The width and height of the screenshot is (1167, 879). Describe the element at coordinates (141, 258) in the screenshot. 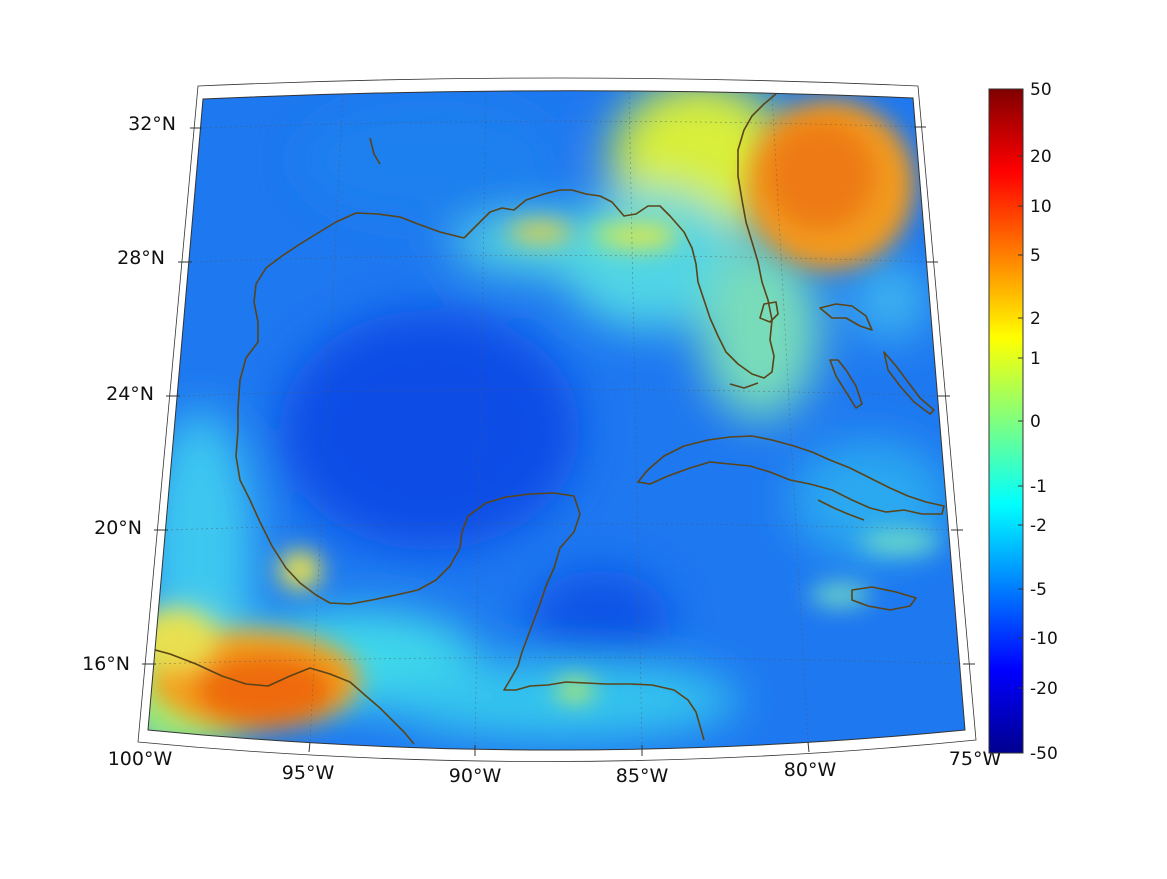

I see `lat-label-28n: 28°N` at that location.